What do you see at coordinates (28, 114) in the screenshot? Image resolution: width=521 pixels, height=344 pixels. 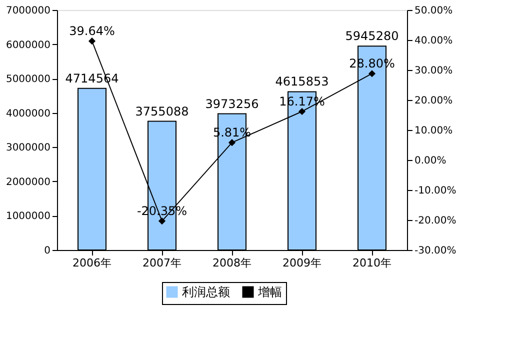 I see `y-tick-label: 4000000` at bounding box center [28, 114].